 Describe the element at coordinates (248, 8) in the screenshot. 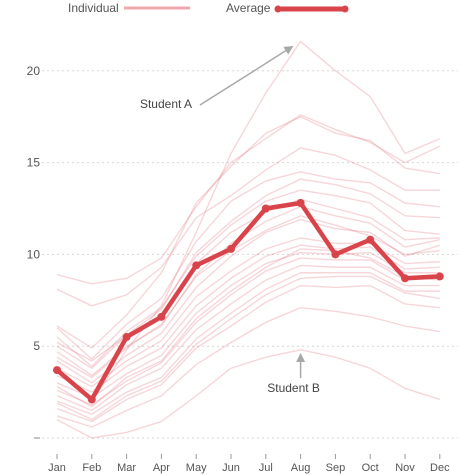

I see `legend-label-average: Average` at that location.